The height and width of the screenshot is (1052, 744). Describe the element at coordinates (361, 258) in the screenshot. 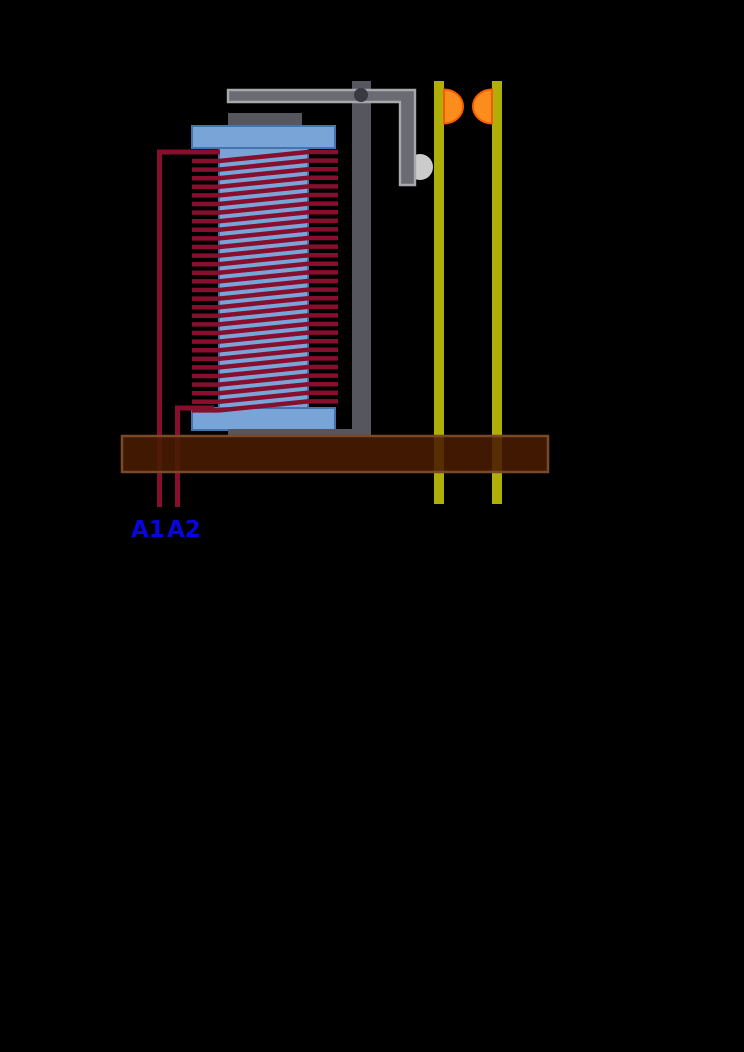

I see `yoke-post` at that location.